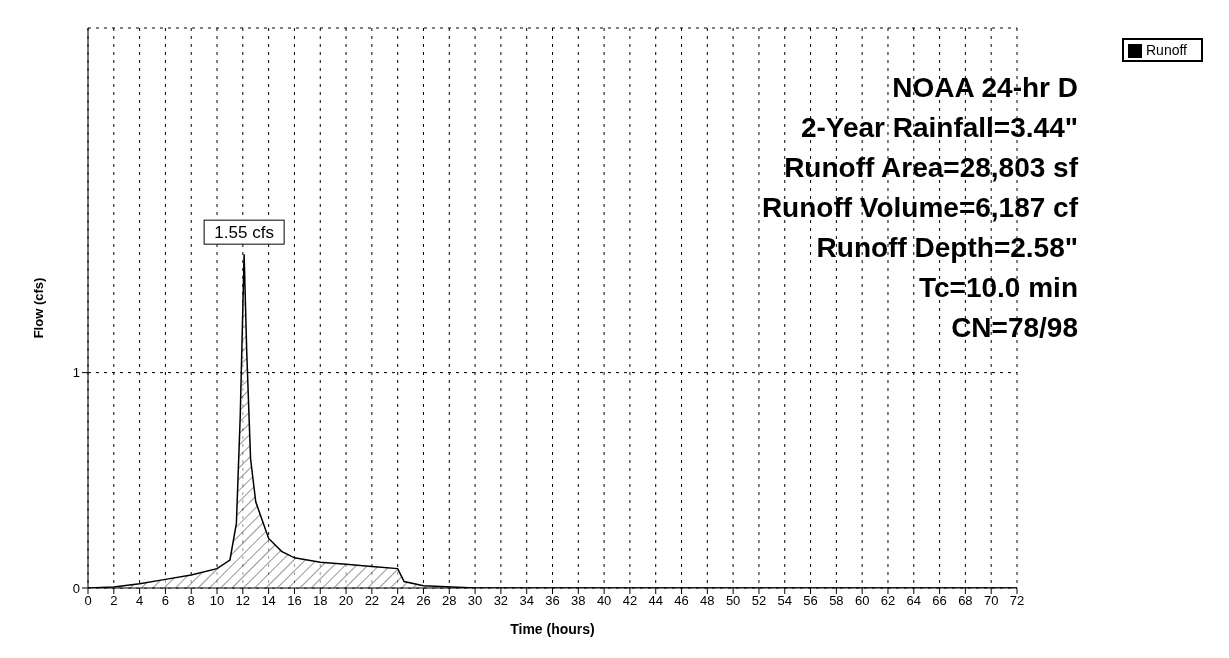 The width and height of the screenshot is (1229, 658). What do you see at coordinates (423, 601) in the screenshot?
I see `x-tick-label: 26` at bounding box center [423, 601].